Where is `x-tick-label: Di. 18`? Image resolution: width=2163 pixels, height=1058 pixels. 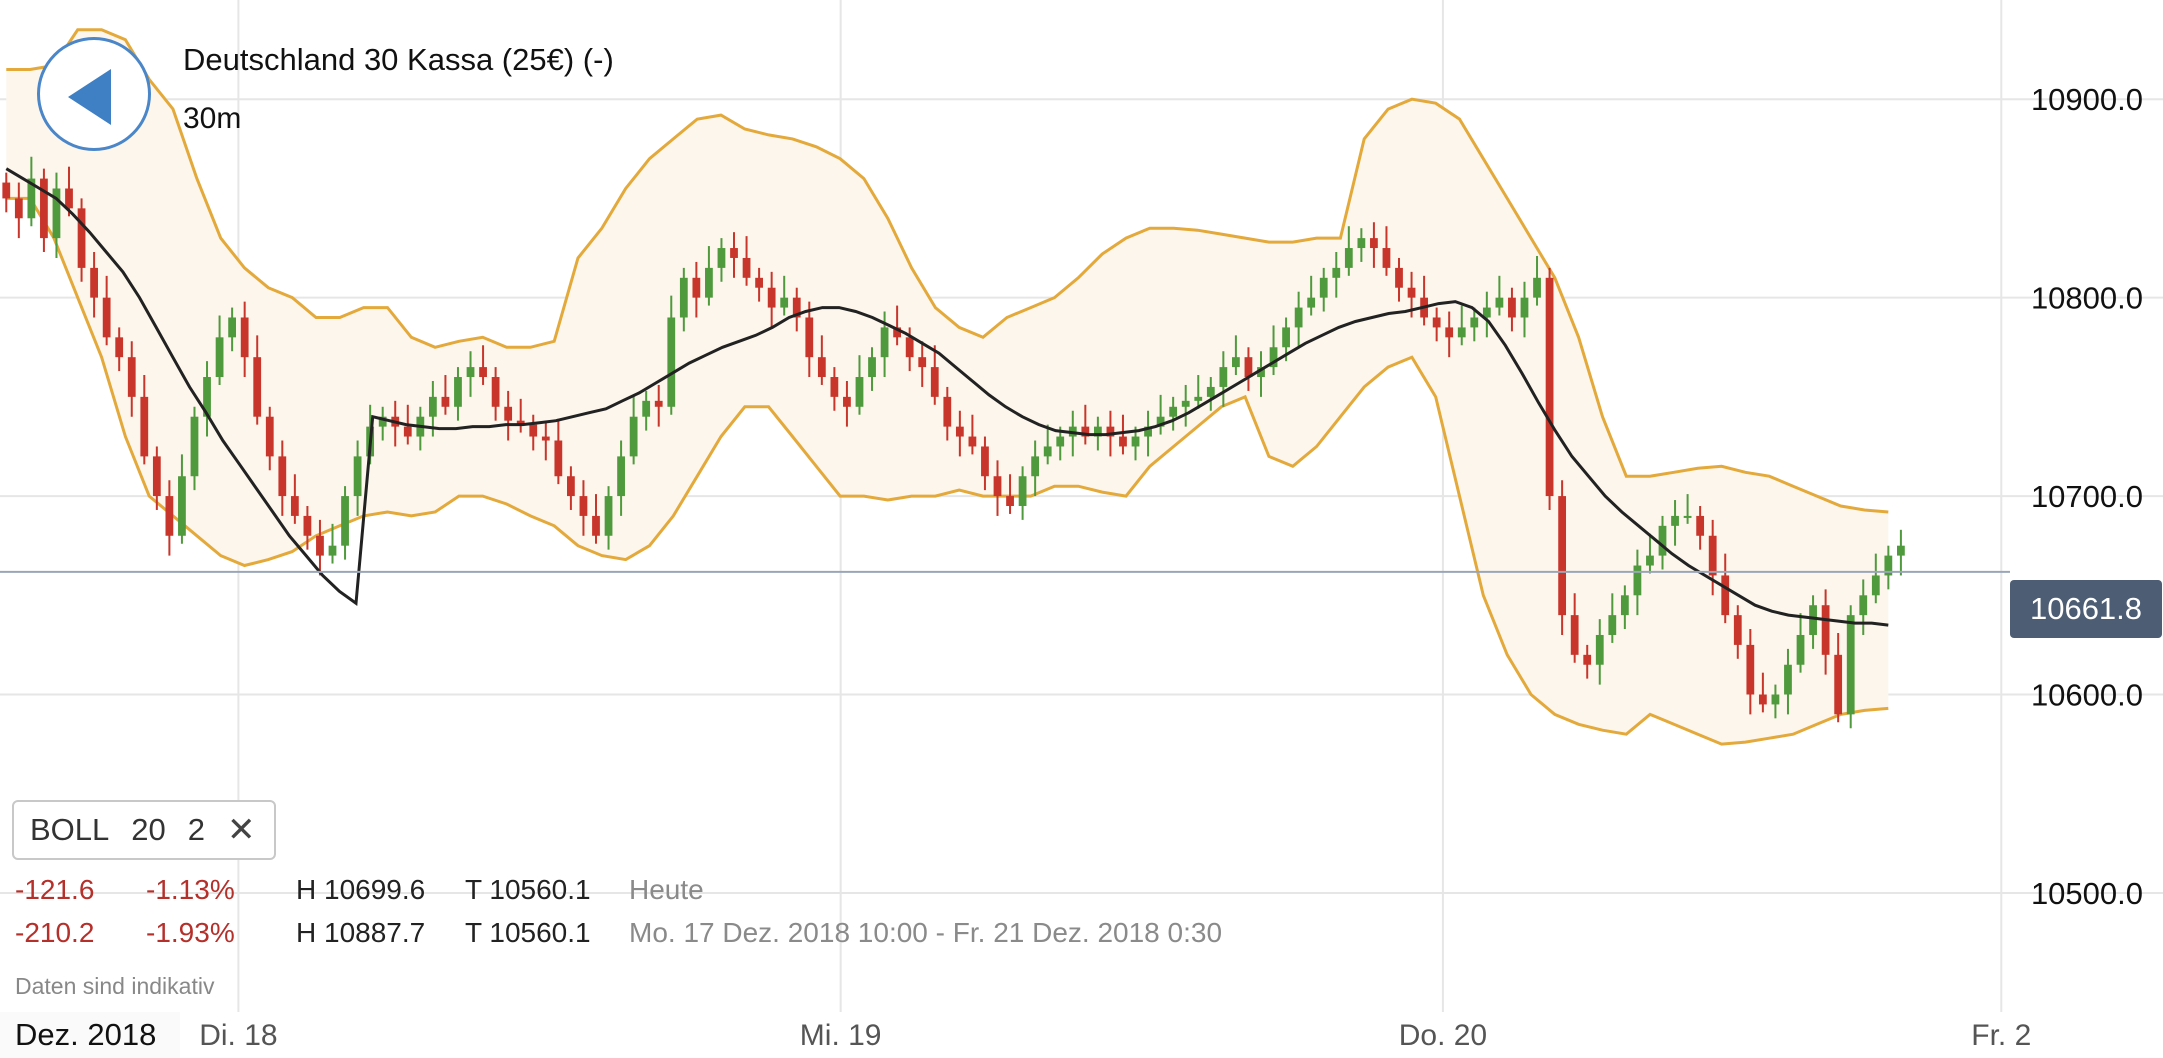
x-tick-label: Di. 18 is located at coordinates (238, 1035).